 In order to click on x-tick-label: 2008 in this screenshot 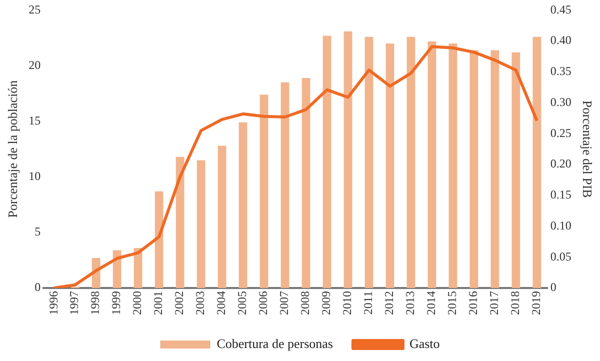, I will do `click(305, 303)`.